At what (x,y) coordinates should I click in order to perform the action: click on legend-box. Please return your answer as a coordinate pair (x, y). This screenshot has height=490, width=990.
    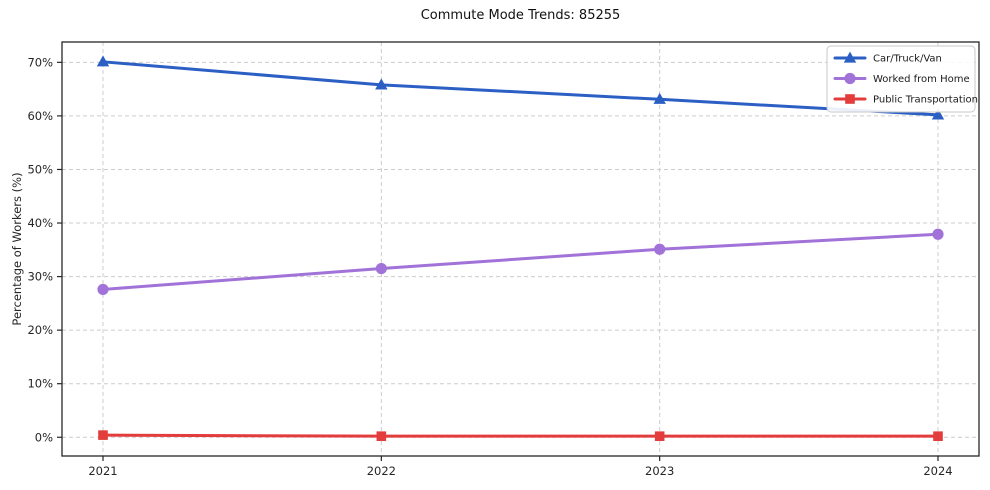
    Looking at the image, I should click on (901, 79).